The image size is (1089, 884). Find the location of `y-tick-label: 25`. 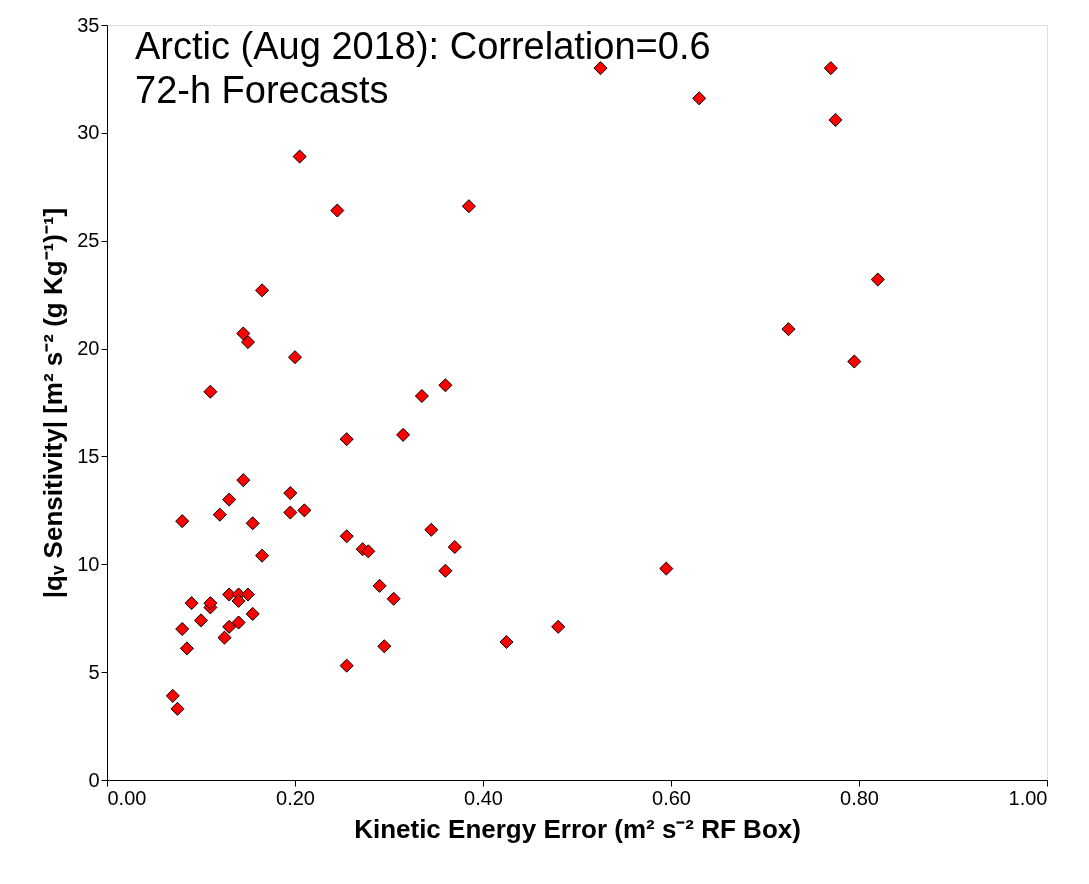

y-tick-label: 25 is located at coordinates (88, 240).